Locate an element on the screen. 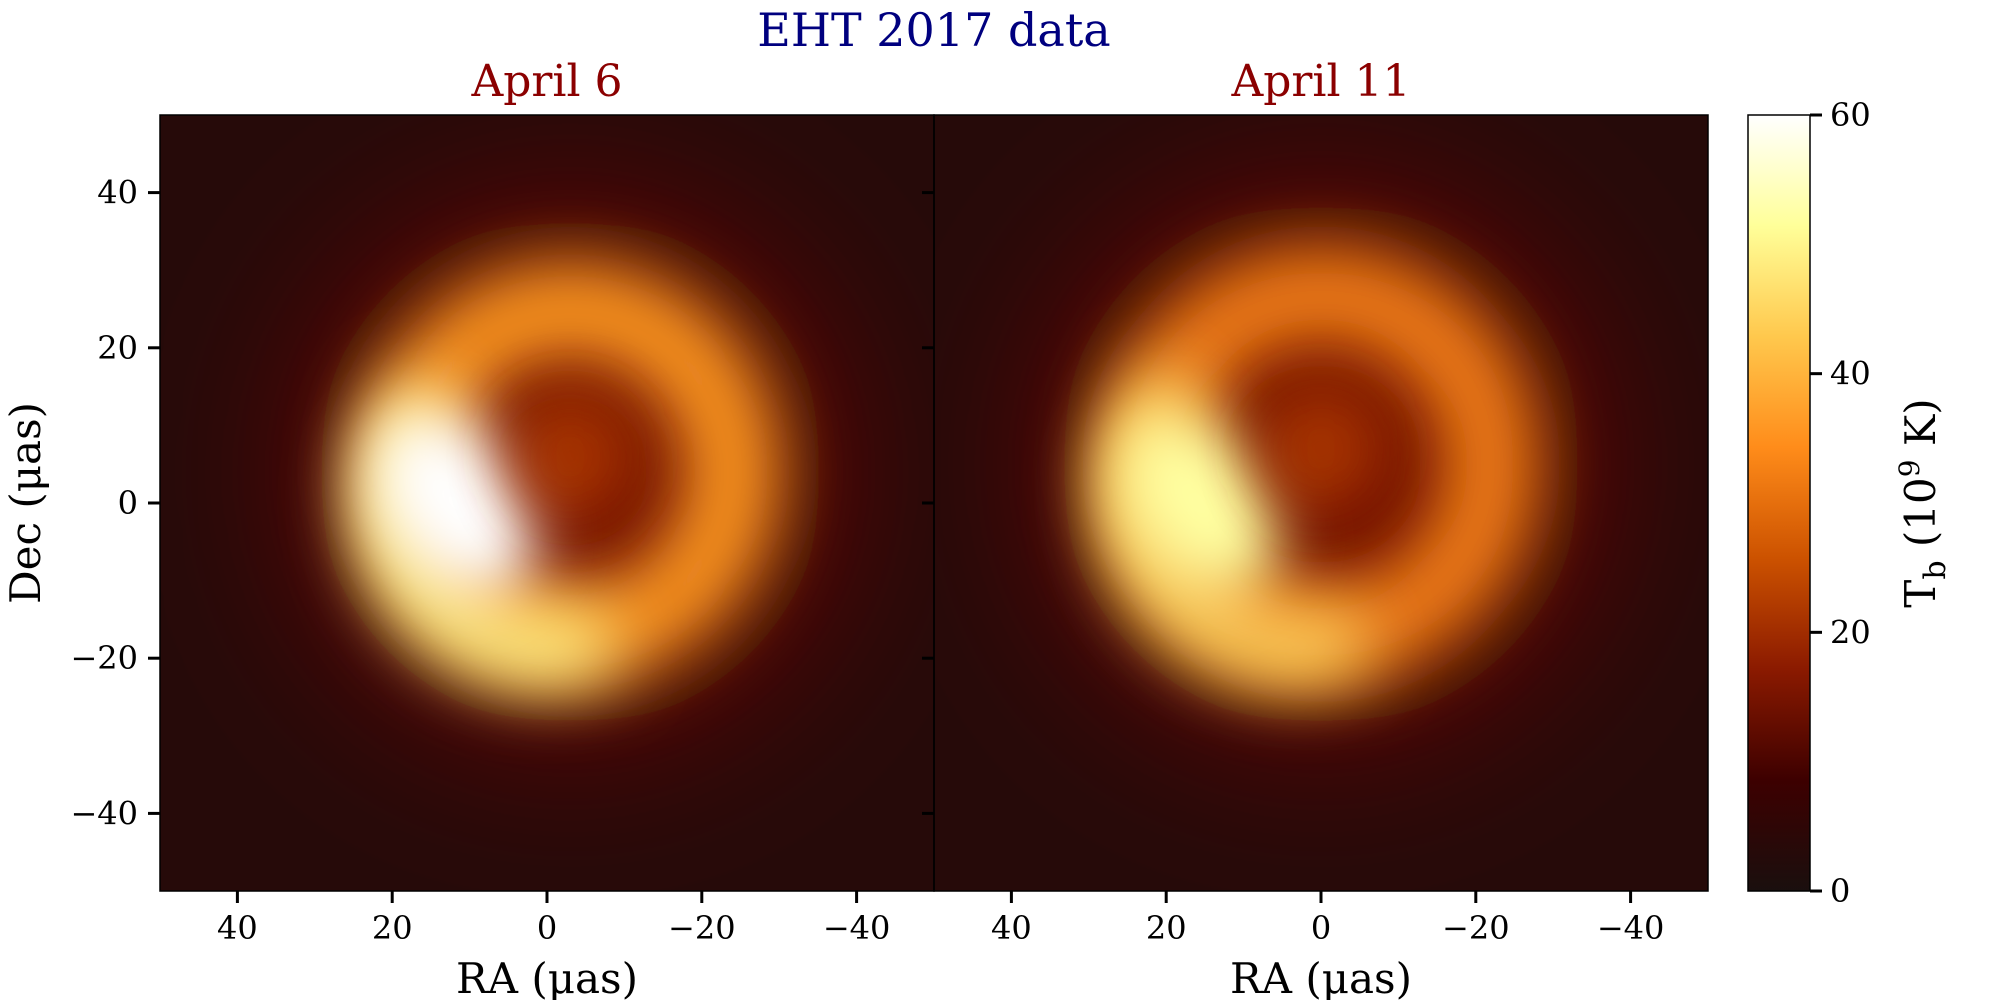 This screenshot has height=1000, width=2000. x-axis-label-april-6: RA (μas) is located at coordinates (547, 977).